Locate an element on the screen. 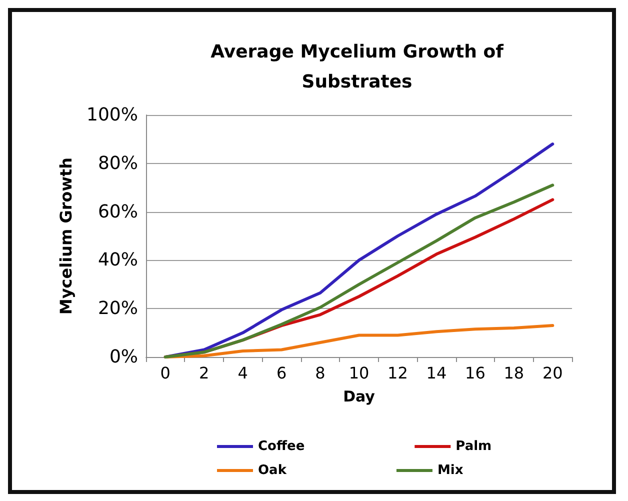  y-tick-label: 100% is located at coordinates (112, 115).